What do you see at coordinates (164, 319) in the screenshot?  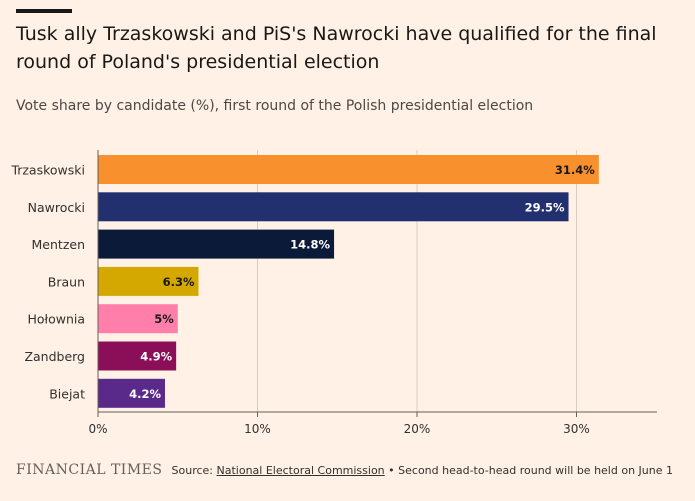 I see `data-label: 5%` at bounding box center [164, 319].